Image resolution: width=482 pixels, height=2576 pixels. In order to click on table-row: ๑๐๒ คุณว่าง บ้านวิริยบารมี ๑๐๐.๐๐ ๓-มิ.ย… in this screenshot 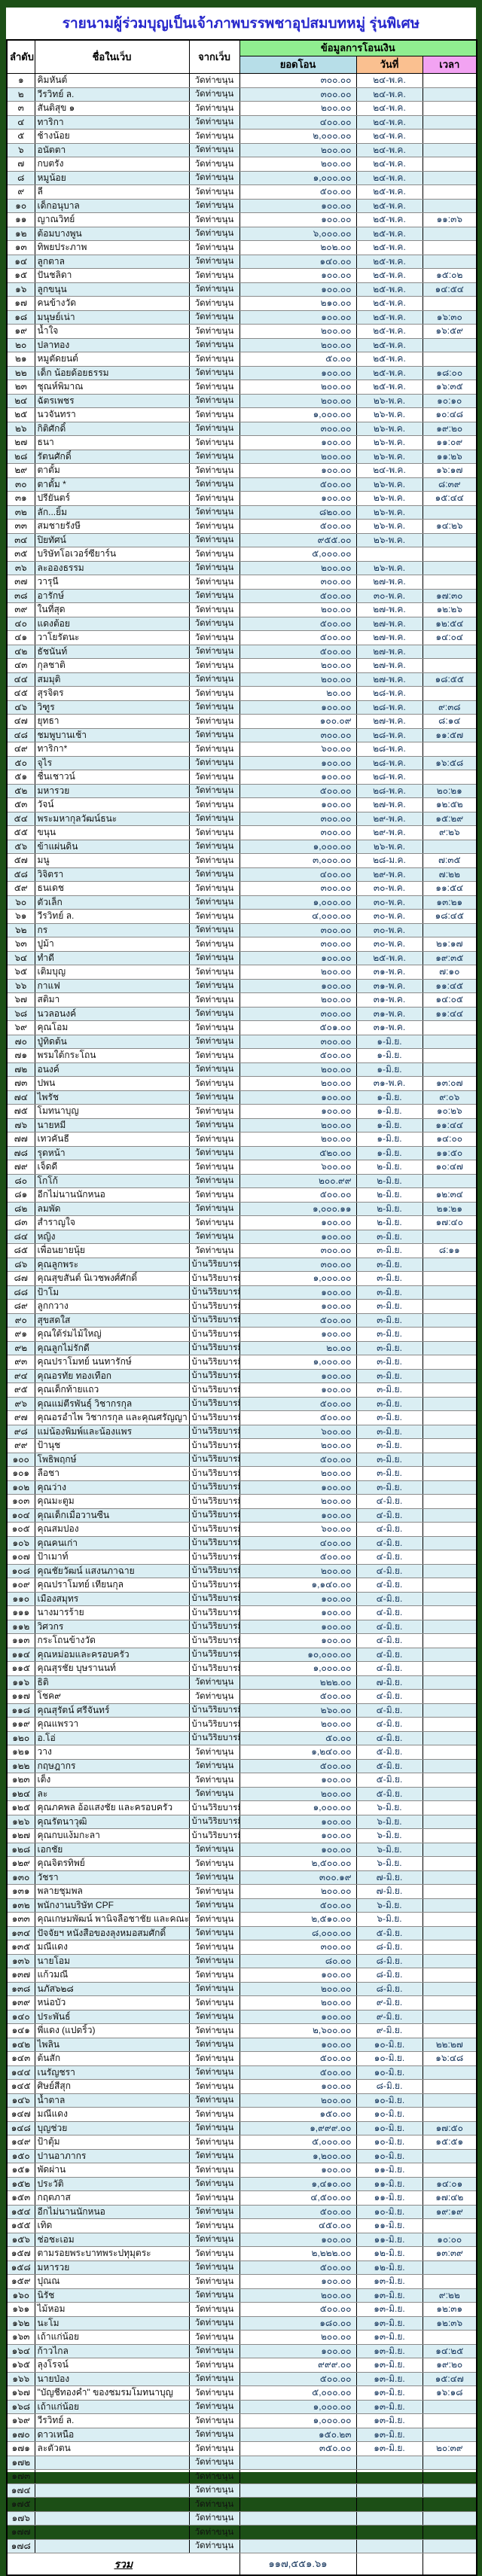, I will do `click(241, 1487)`.